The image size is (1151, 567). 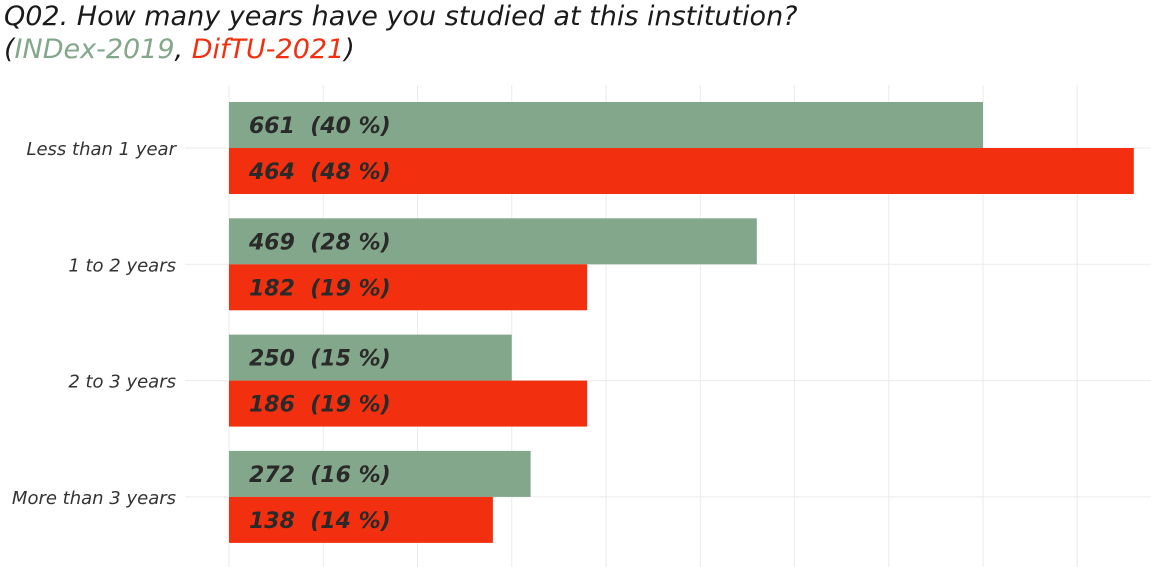 What do you see at coordinates (401, 49) in the screenshot?
I see `title-line-2: (INDex-2019, DifTU-2021)` at bounding box center [401, 49].